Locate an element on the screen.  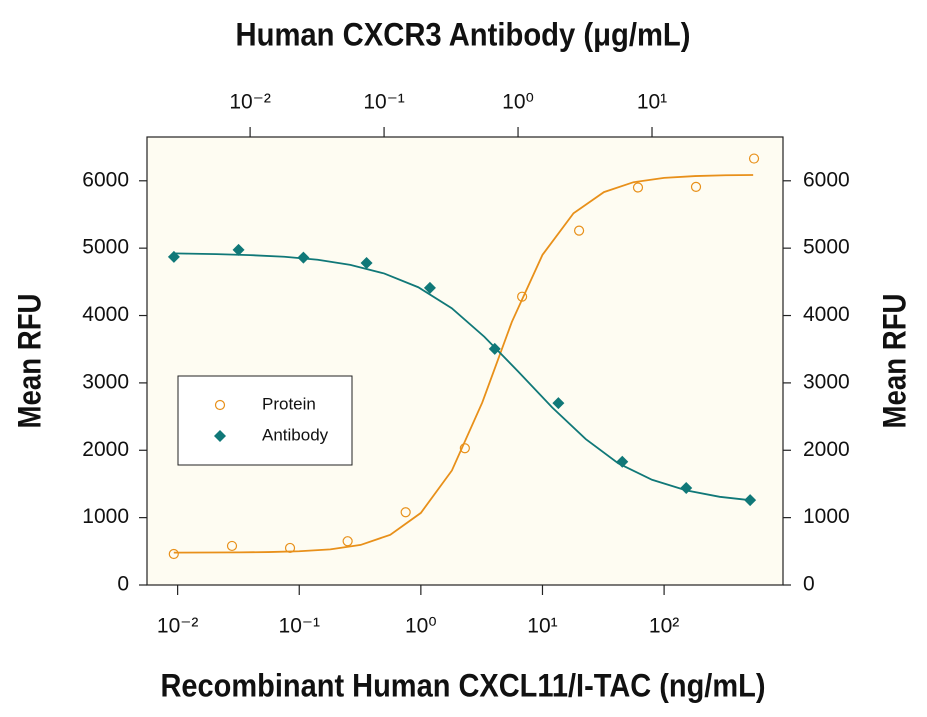
legend-label: Protein is located at coordinates (289, 403).